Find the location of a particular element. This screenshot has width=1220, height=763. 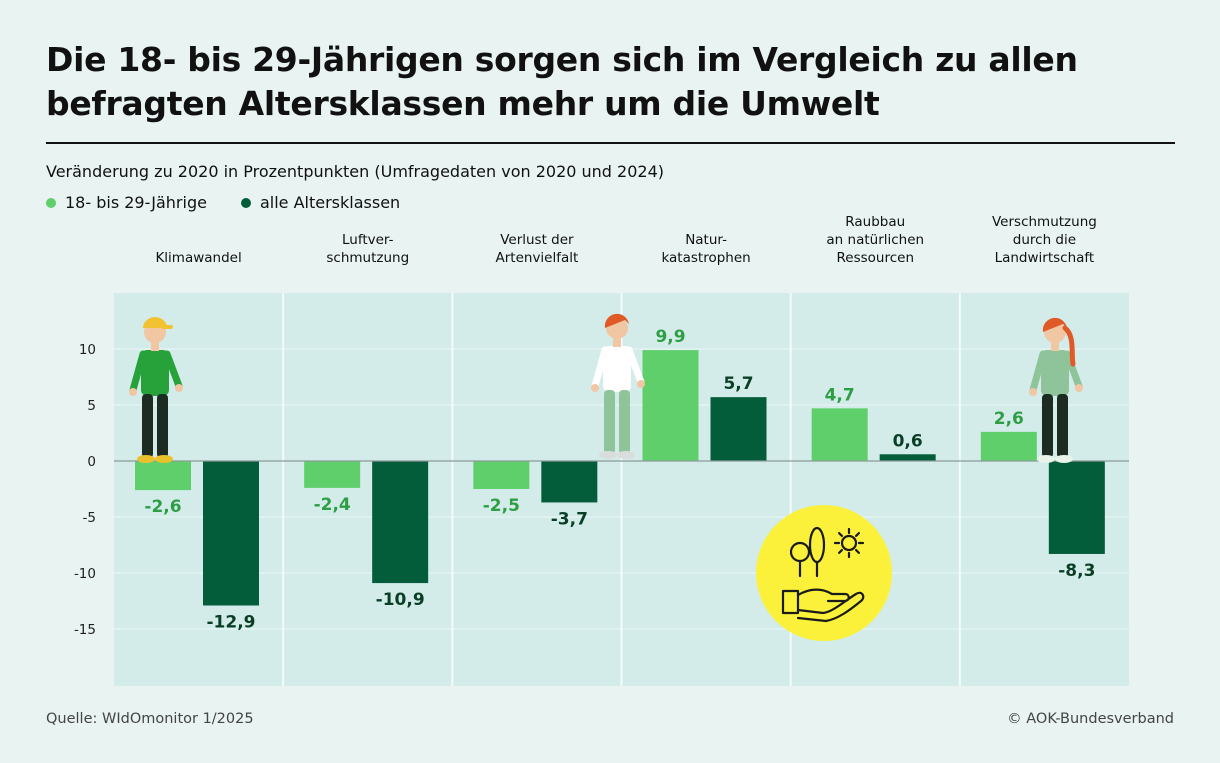

person-cap is located at coordinates (155, 322).